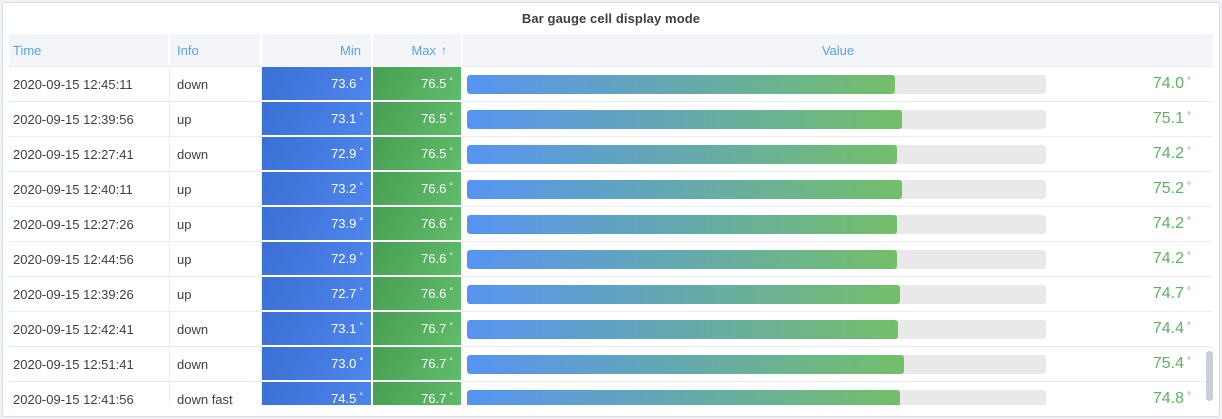 The image size is (1222, 419). Describe the element at coordinates (316, 50) in the screenshot. I see `column-header-min: Min` at that location.